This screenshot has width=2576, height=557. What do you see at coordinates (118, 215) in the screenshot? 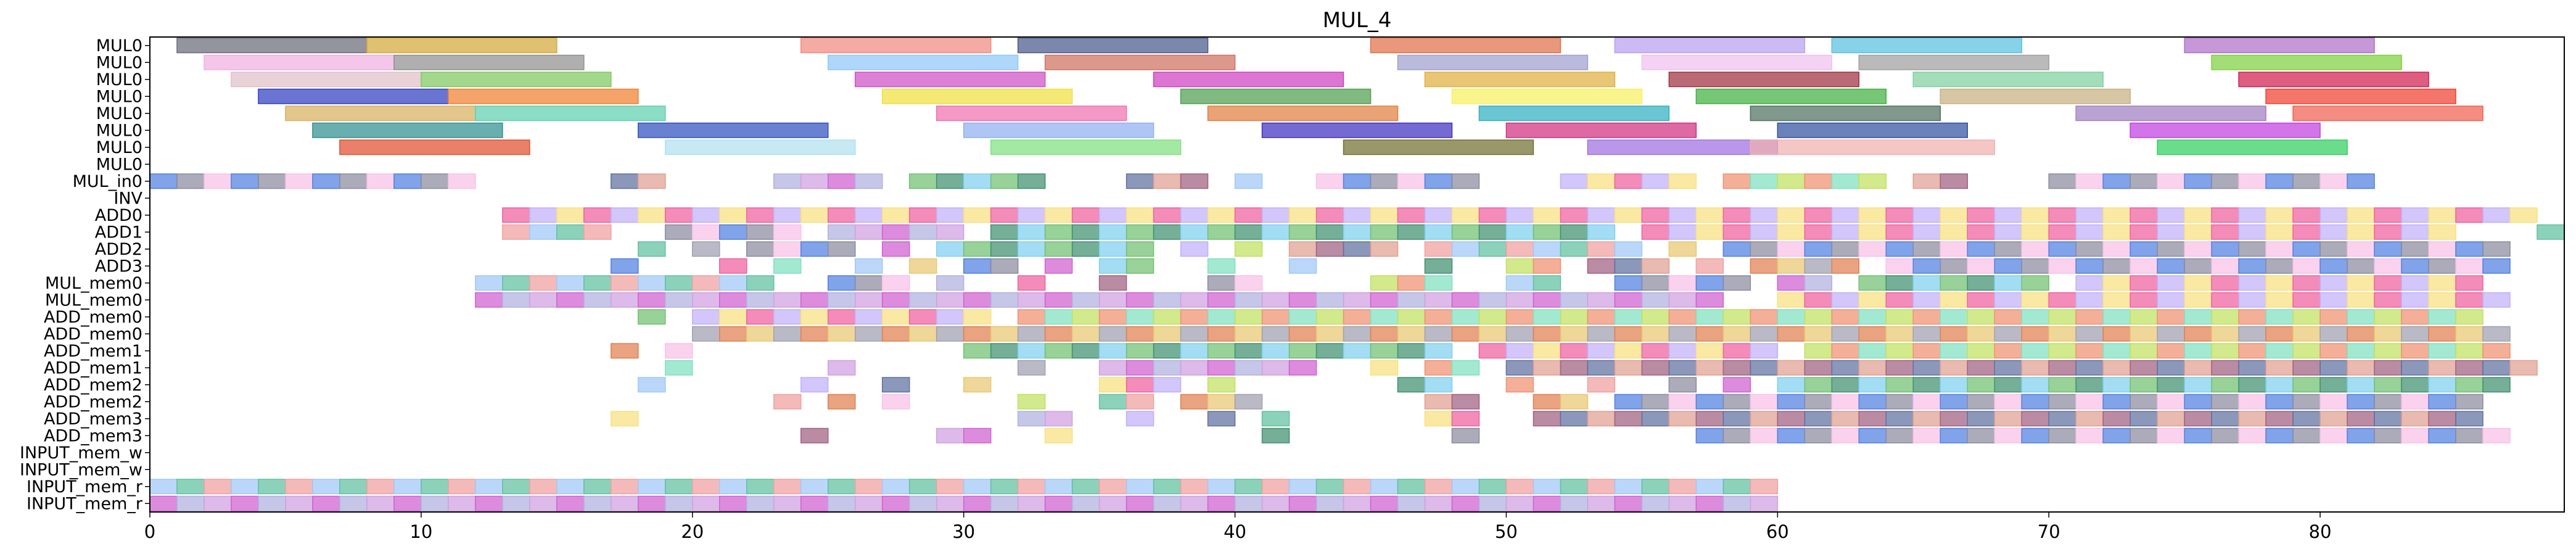
I see `y-tick-label: ADD0` at bounding box center [118, 215].